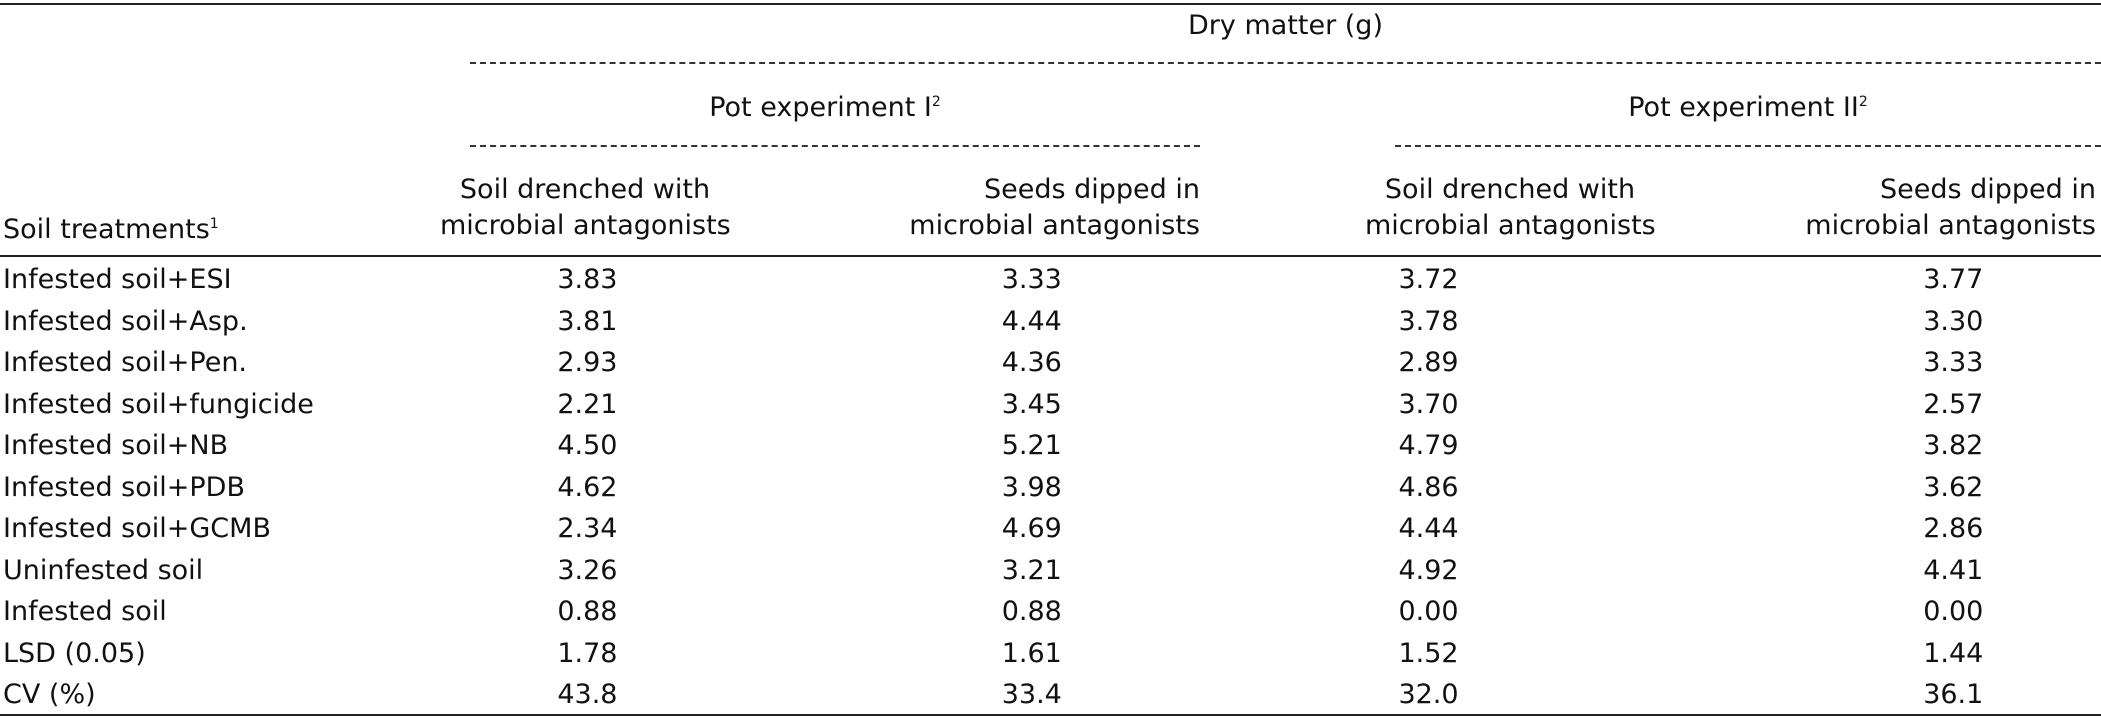 The width and height of the screenshot is (2101, 719). What do you see at coordinates (1050, 256) in the screenshot?
I see `header-bottom-rule` at bounding box center [1050, 256].